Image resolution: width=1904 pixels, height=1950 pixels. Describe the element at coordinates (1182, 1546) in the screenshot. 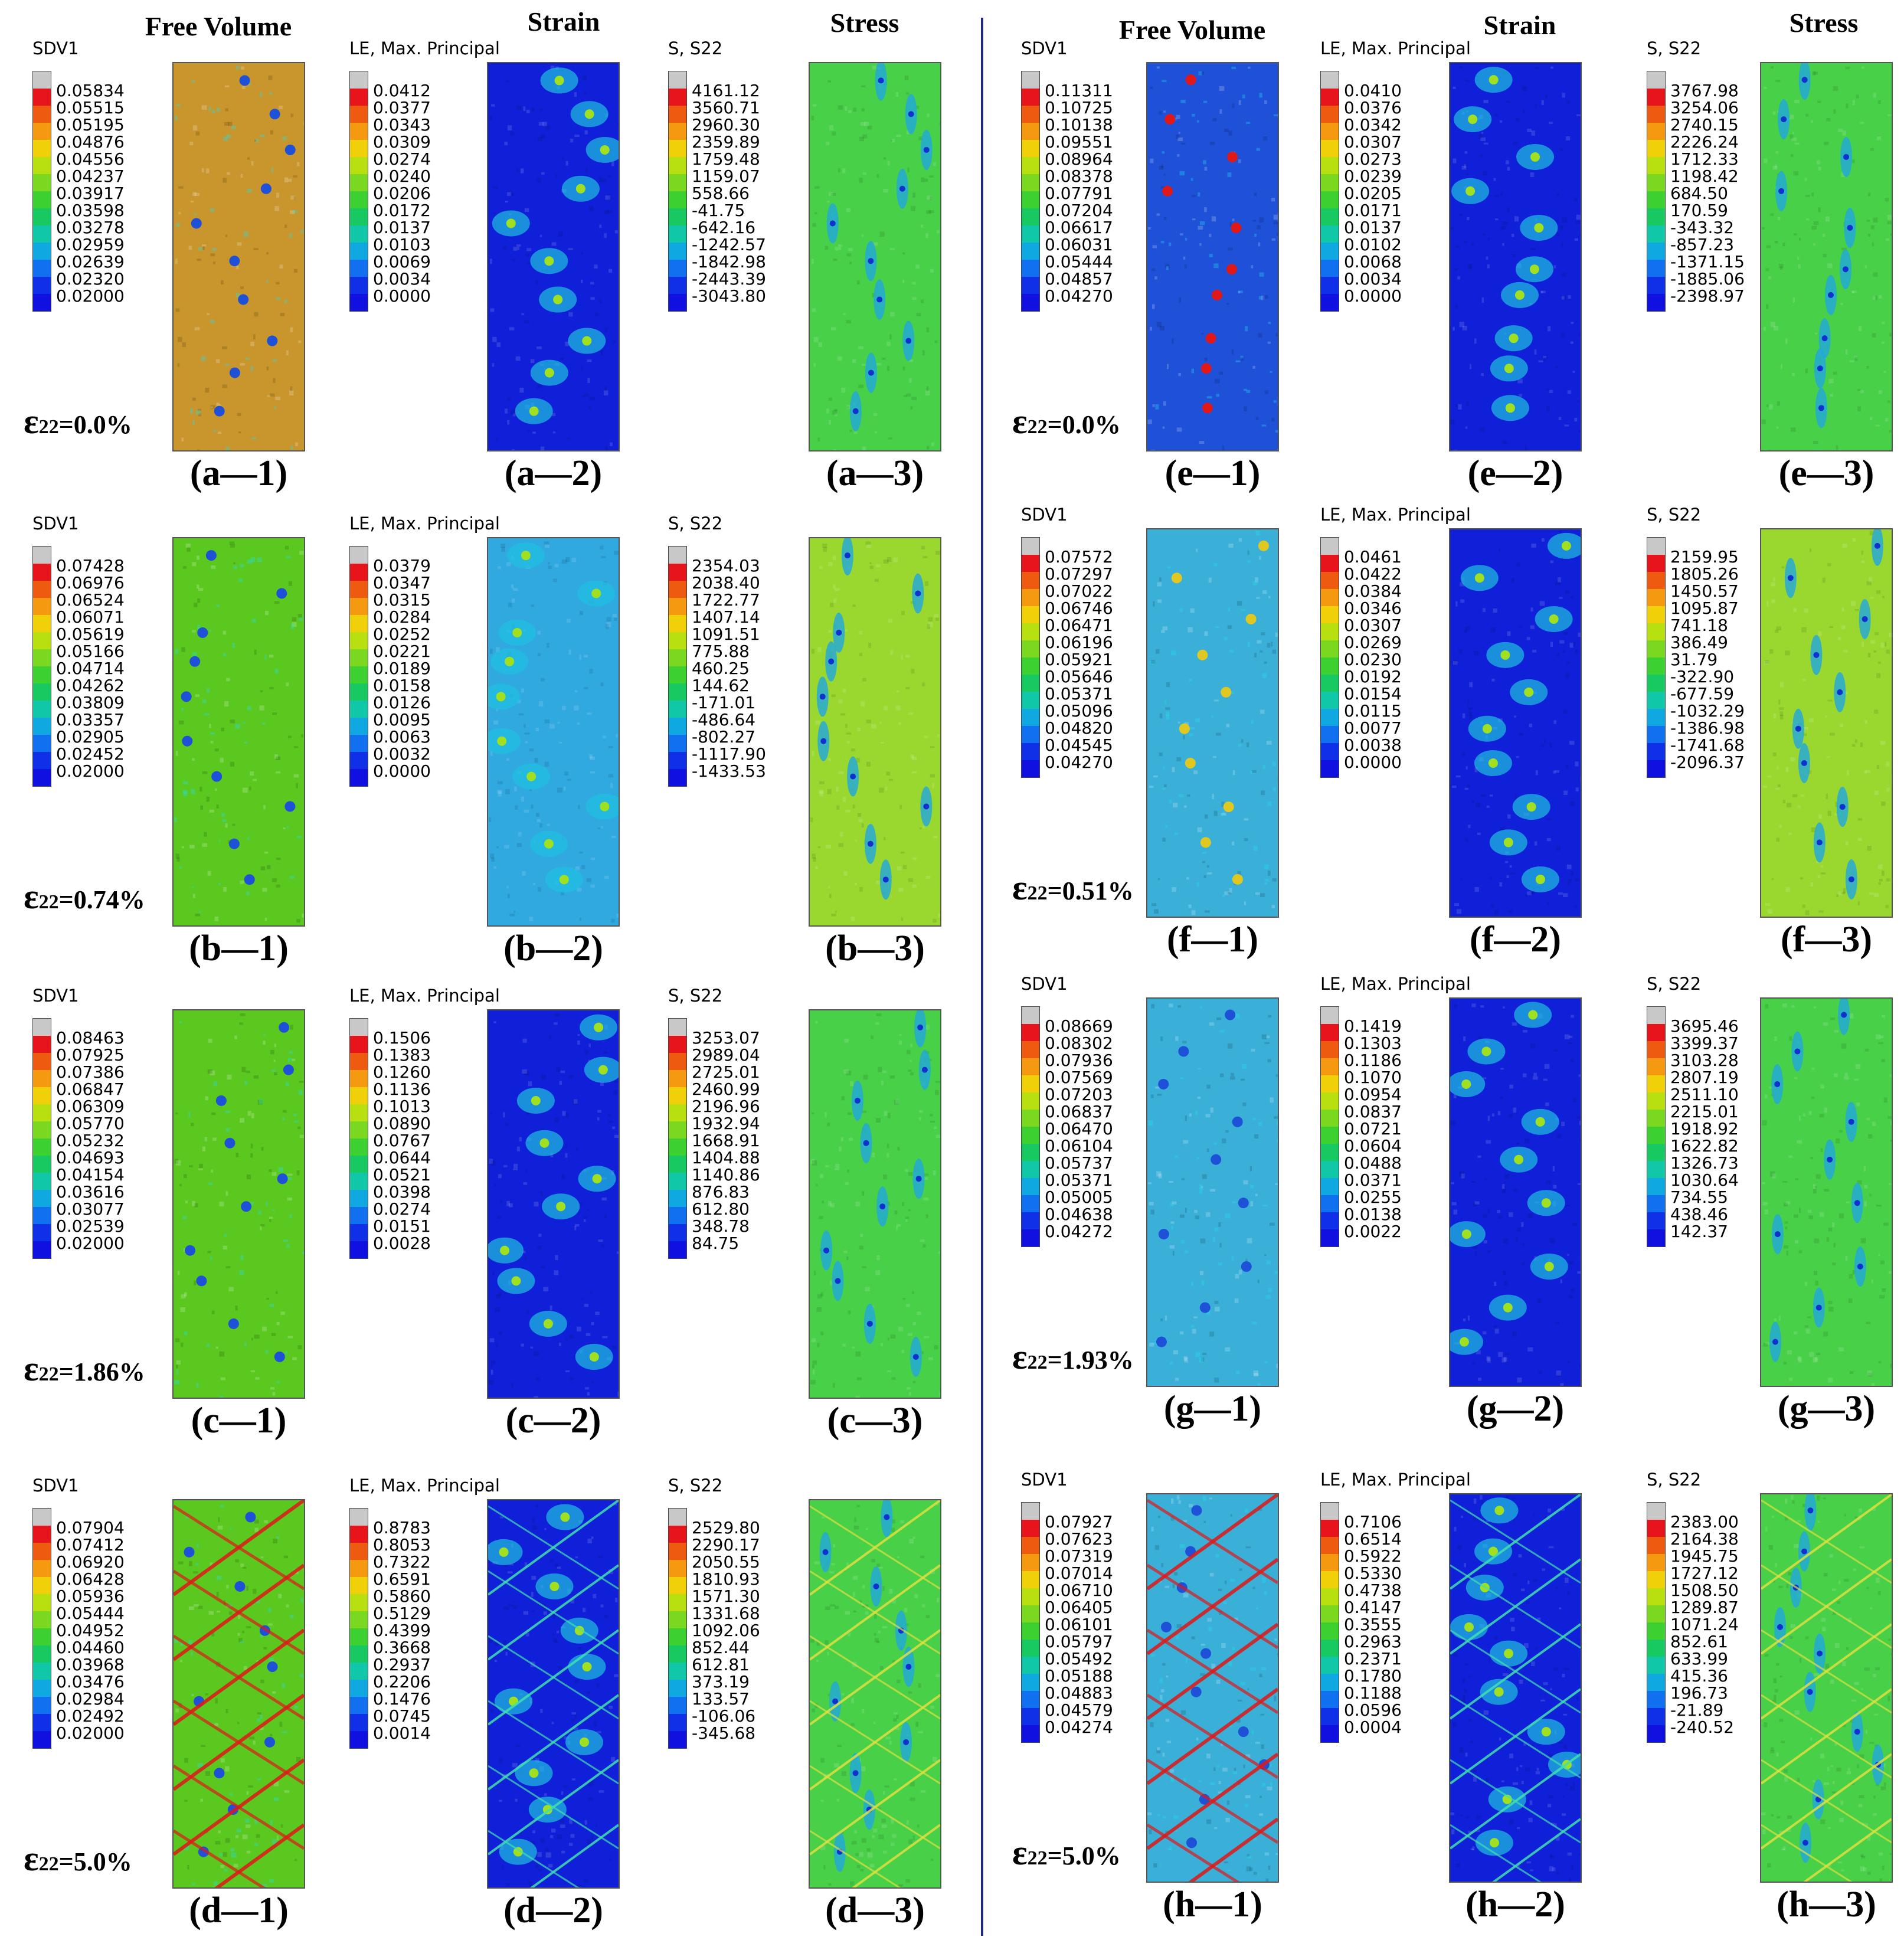

I see `free-volume-field-h-texture` at that location.